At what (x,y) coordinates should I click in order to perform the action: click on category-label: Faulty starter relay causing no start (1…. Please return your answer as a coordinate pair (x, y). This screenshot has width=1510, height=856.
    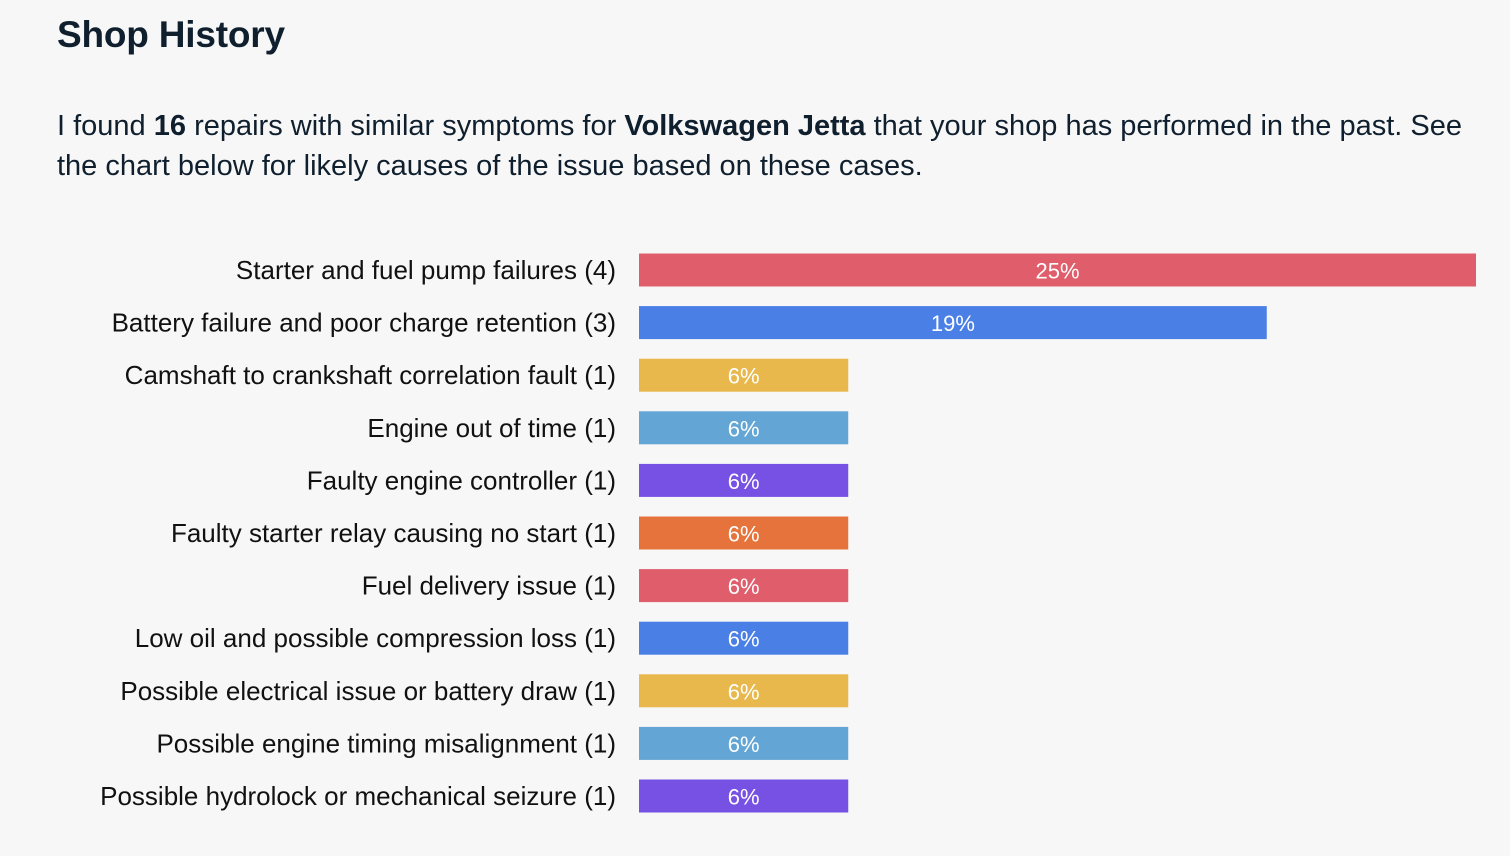
    Looking at the image, I should click on (393, 533).